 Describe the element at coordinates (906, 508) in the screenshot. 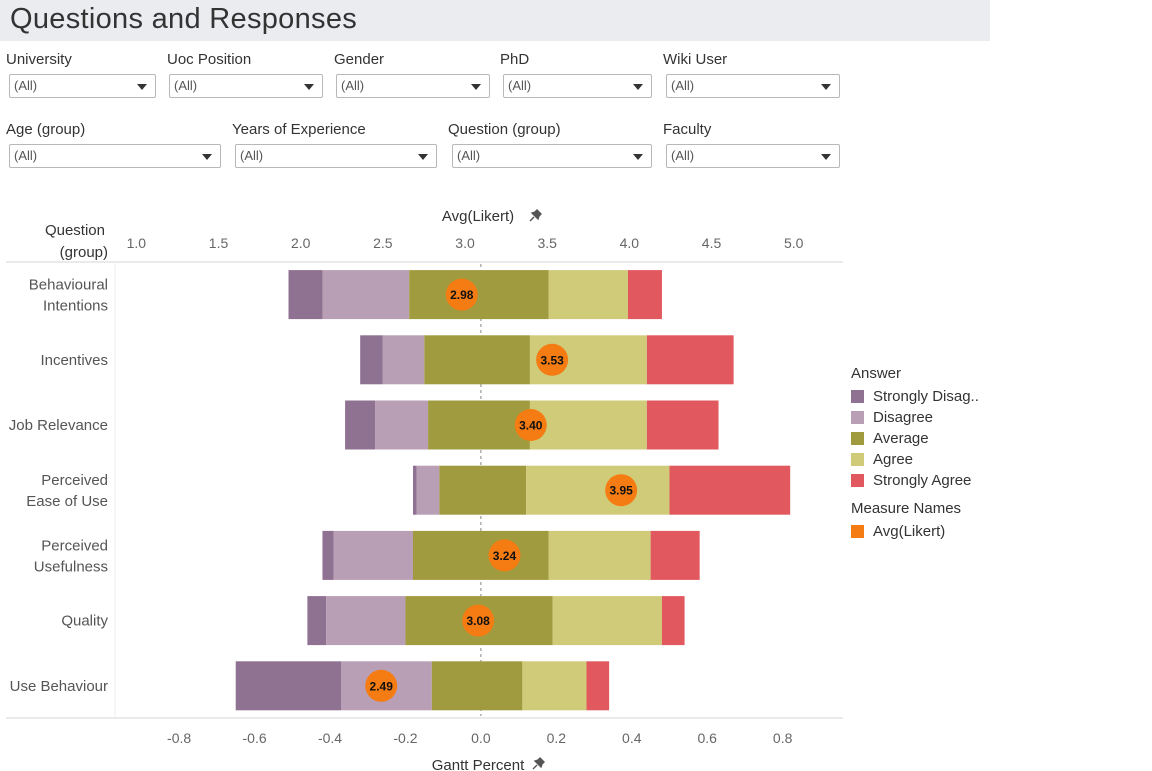

I see `legend-title-measure-names: Measure Names` at that location.